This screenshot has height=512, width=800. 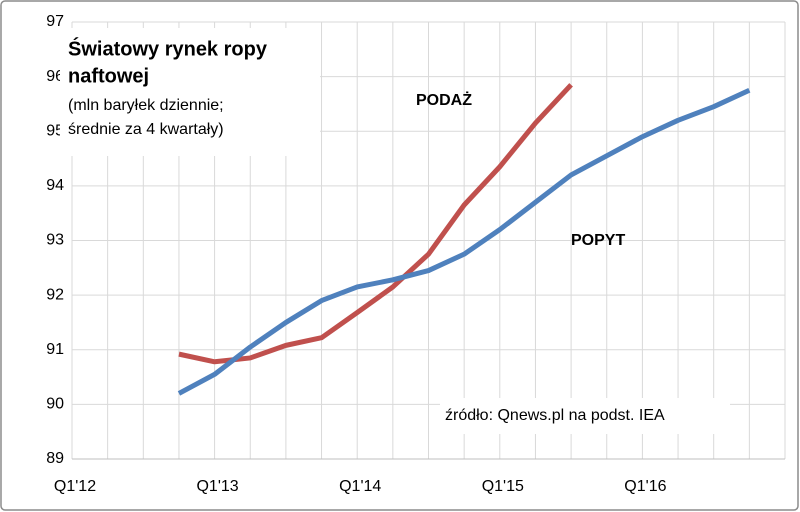 I want to click on title-box, so click(x=190, y=92).